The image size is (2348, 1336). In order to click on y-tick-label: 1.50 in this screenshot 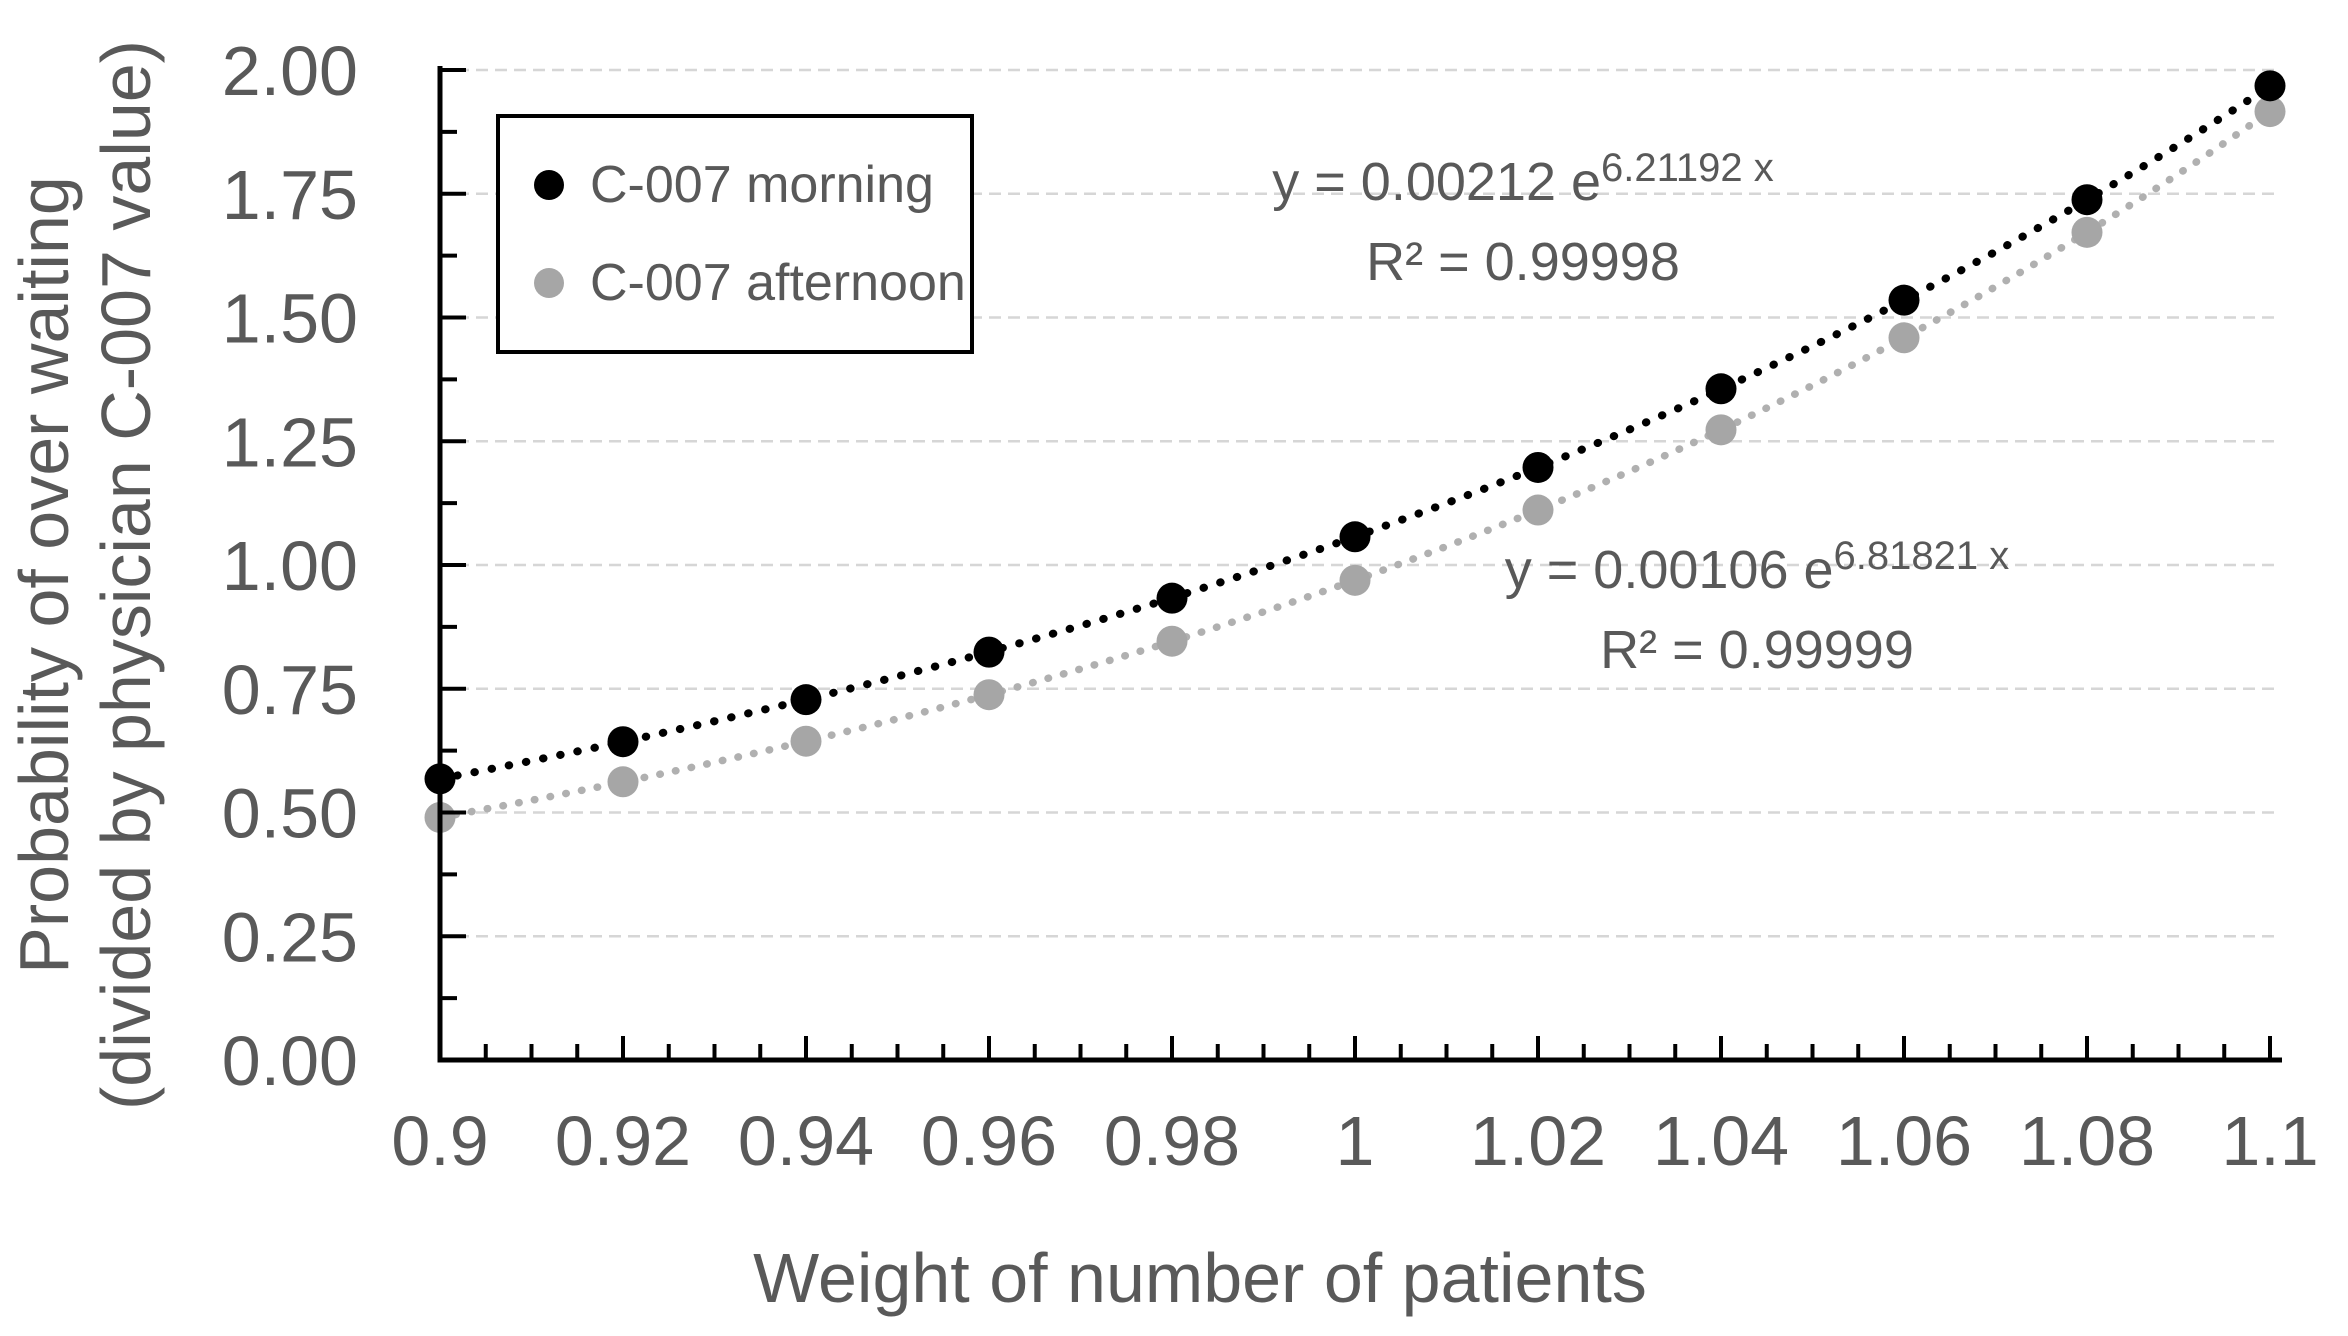, I will do `click(290, 319)`.